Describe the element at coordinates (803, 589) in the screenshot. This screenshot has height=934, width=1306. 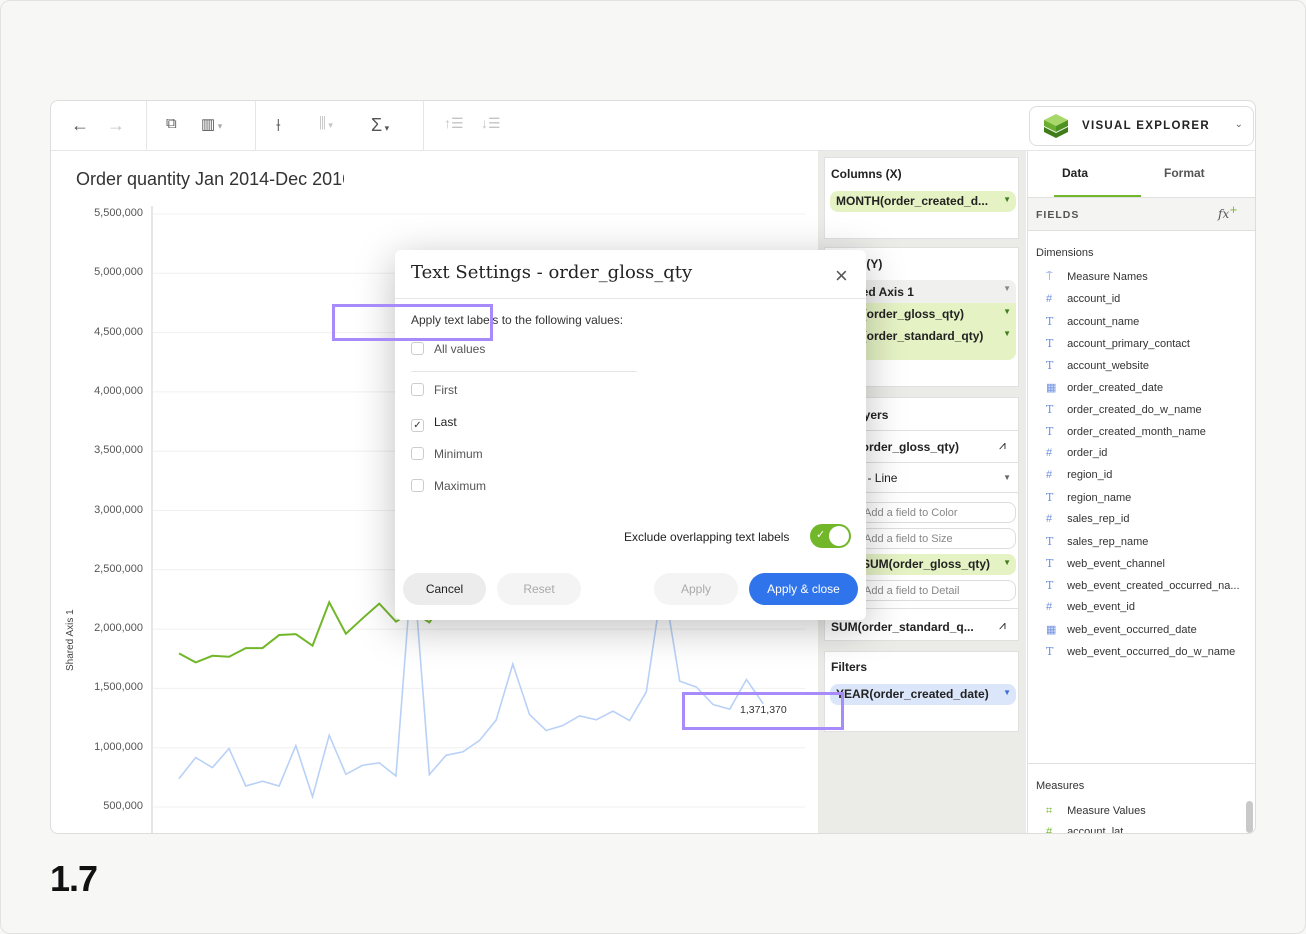
I see `apply-close-button: Apply & close` at that location.